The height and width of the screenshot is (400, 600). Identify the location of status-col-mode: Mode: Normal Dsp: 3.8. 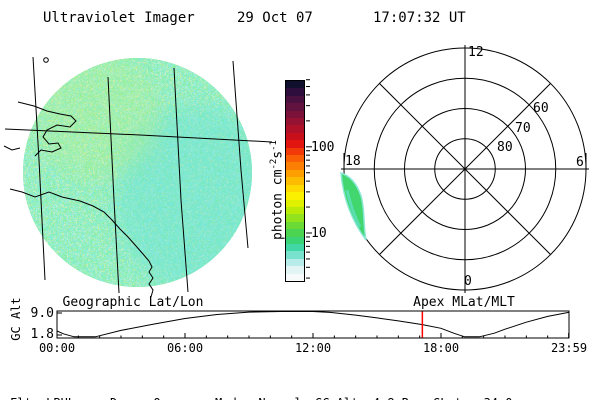
(258, 383).